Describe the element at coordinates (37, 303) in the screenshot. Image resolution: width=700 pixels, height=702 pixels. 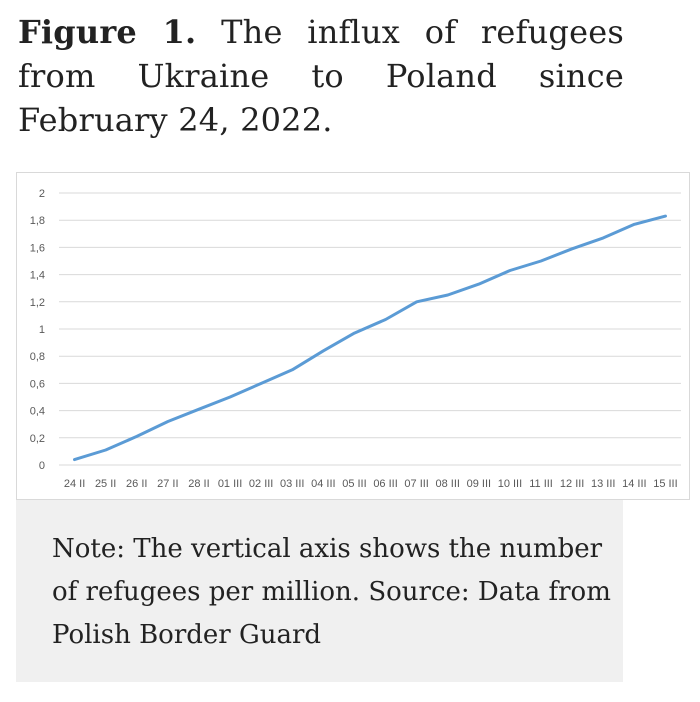
I see `y-tick-label: 1,2` at that location.